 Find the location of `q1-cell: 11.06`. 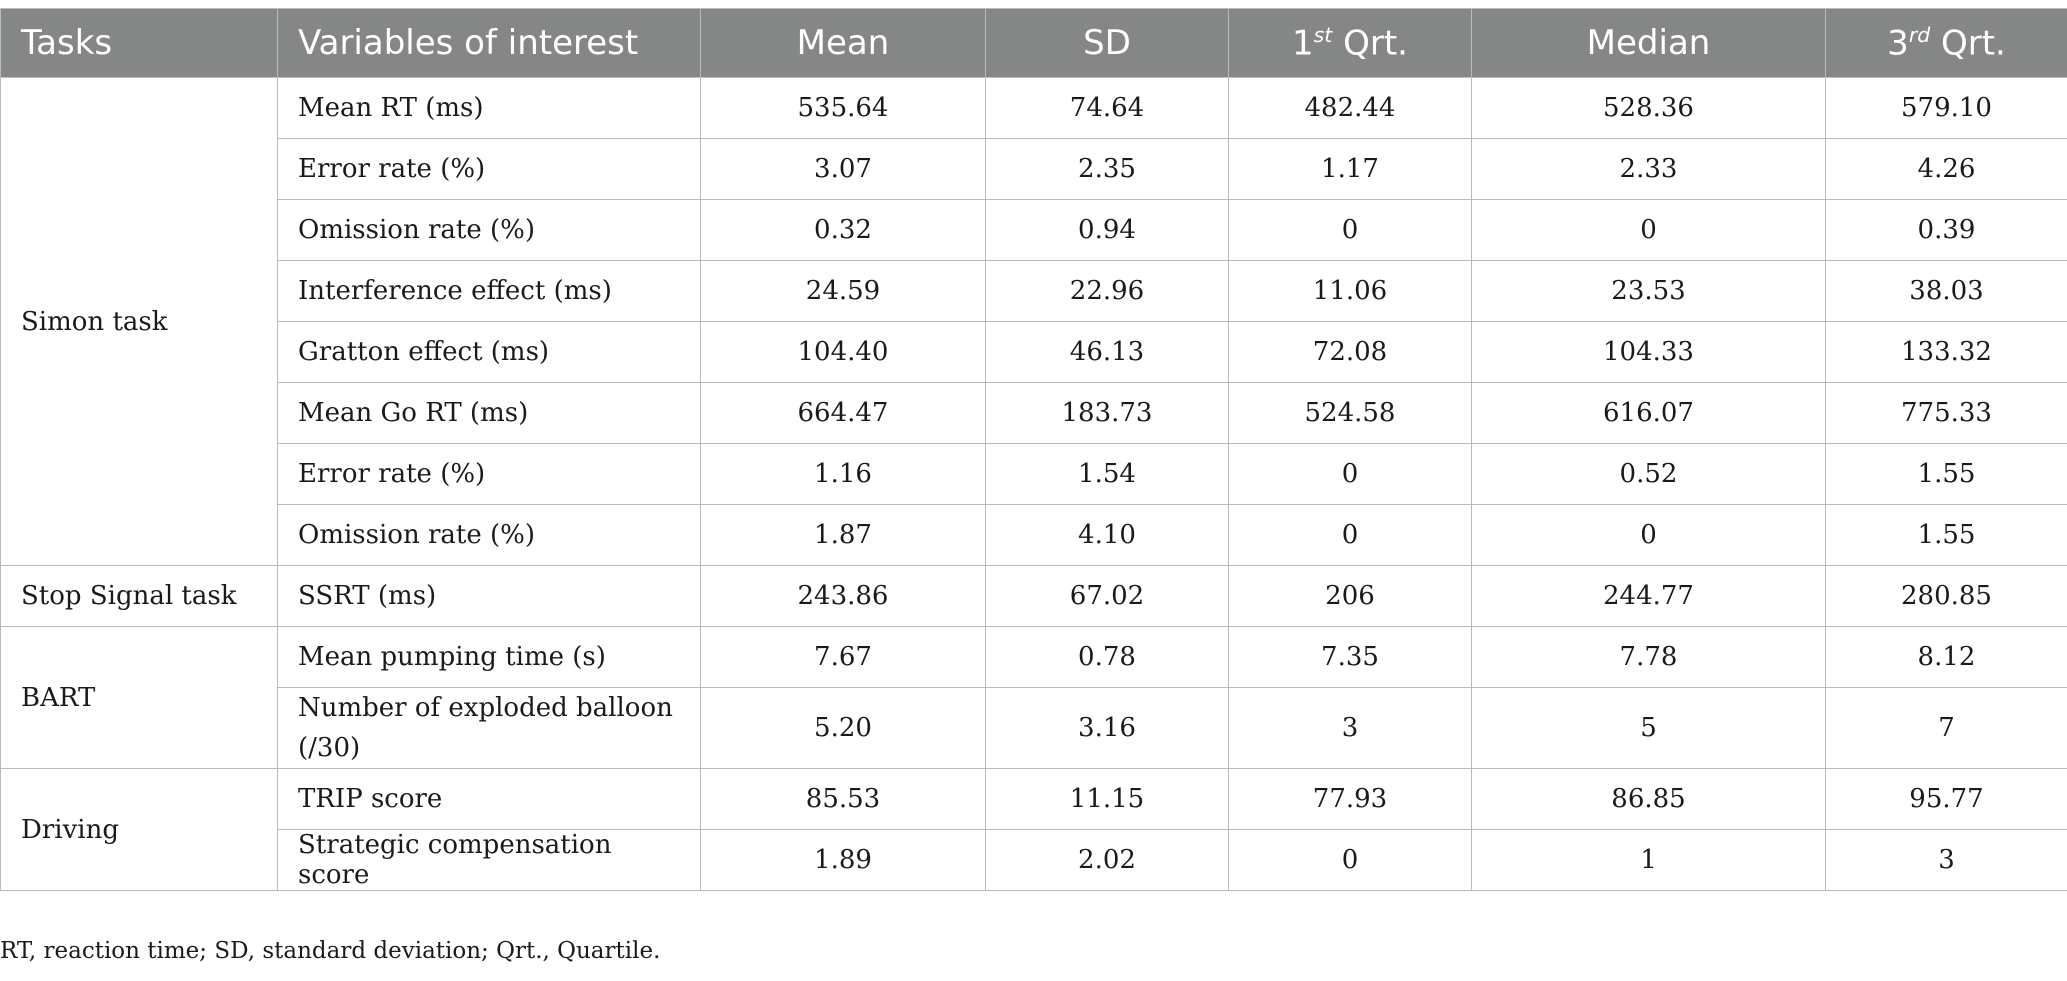

q1-cell: 11.06 is located at coordinates (1350, 291).